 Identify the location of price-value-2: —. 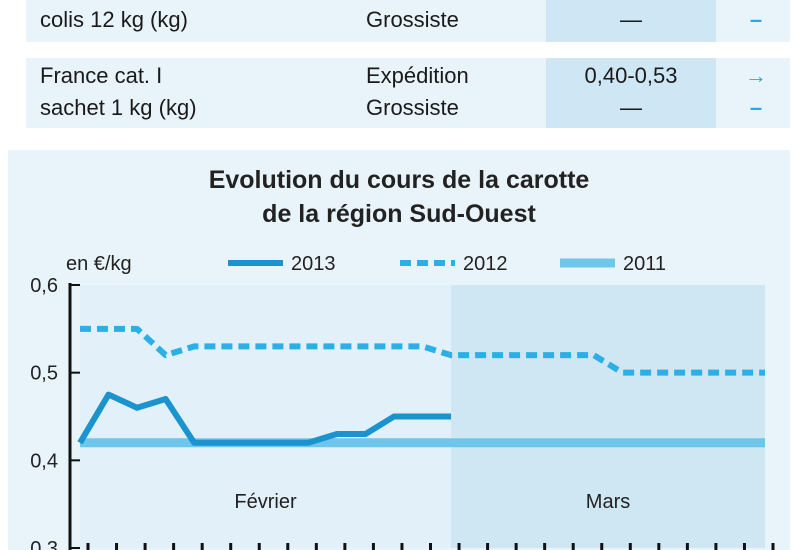
(631, 107).